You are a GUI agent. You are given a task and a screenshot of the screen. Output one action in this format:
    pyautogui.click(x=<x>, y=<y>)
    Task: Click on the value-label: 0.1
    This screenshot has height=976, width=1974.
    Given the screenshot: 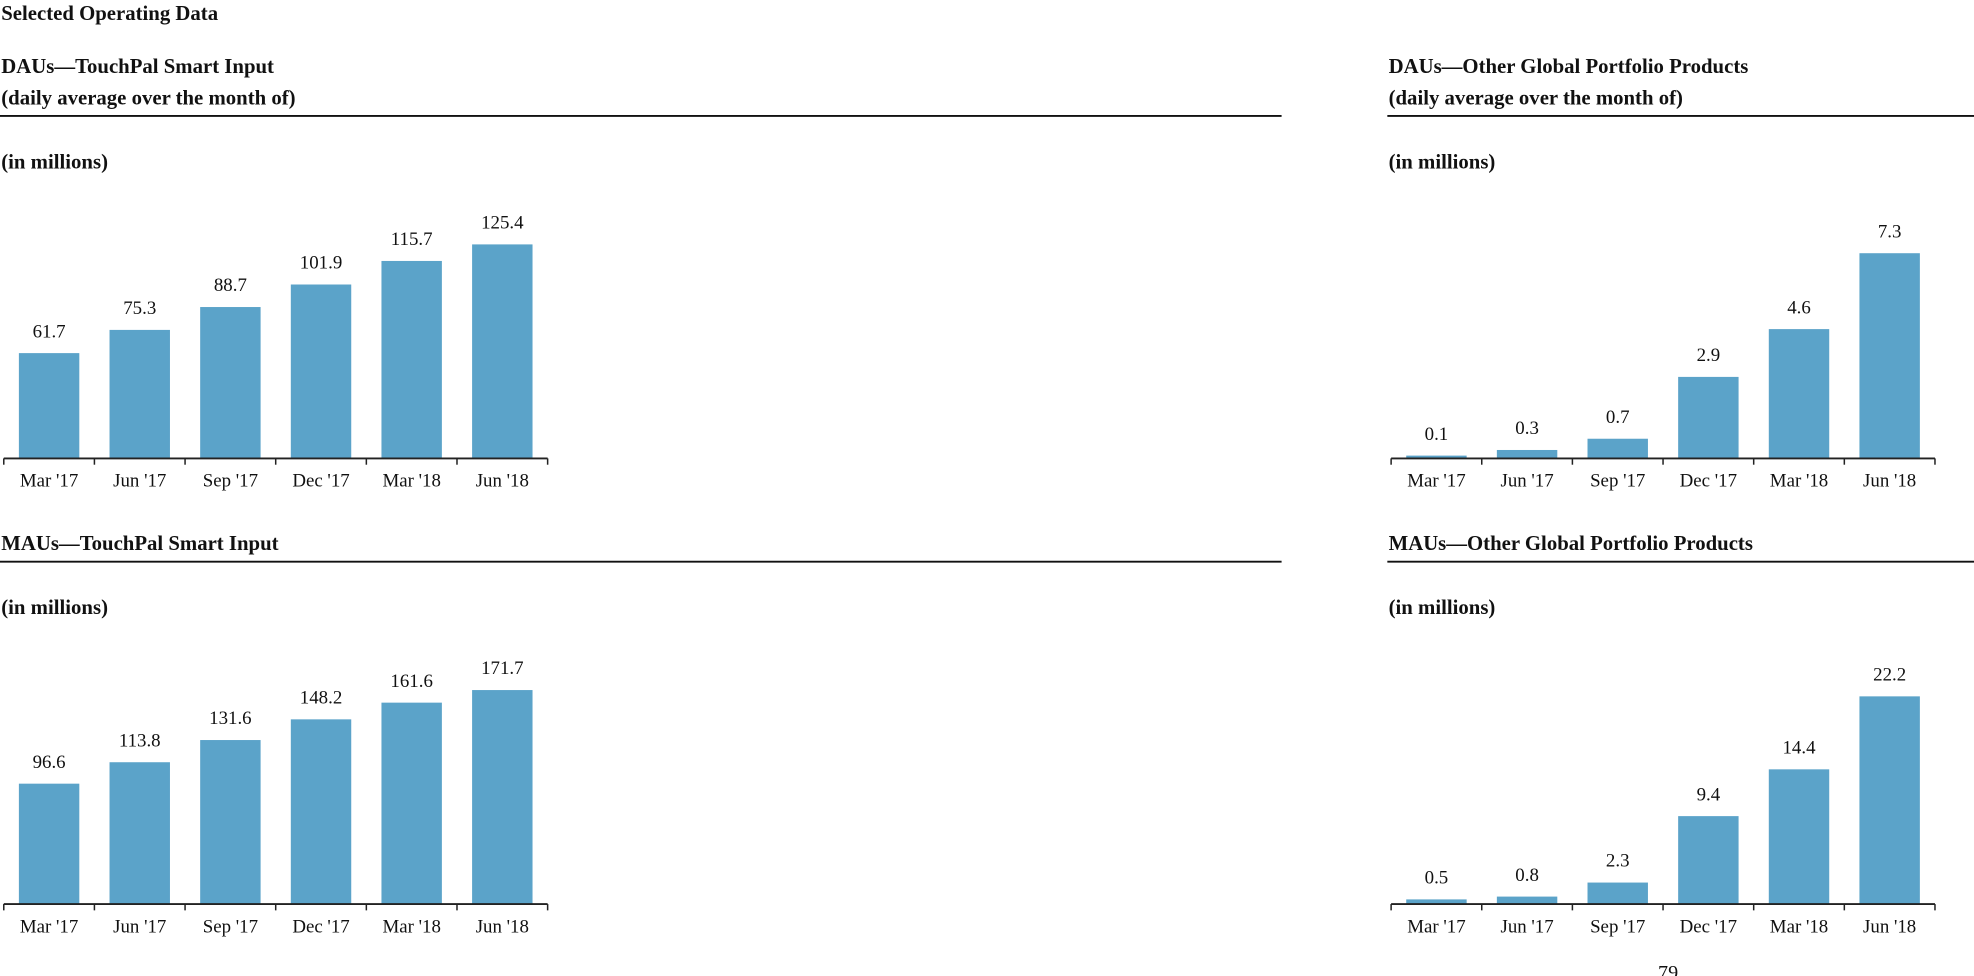 What is the action you would take?
    pyautogui.click(x=1437, y=434)
    